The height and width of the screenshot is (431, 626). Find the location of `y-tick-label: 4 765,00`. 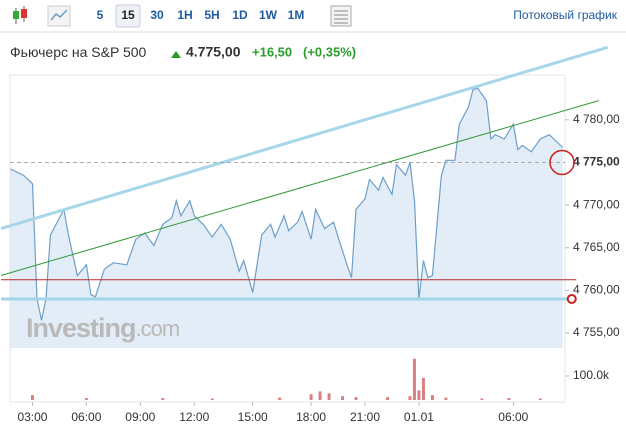

y-tick-label: 4 765,00 is located at coordinates (596, 247).